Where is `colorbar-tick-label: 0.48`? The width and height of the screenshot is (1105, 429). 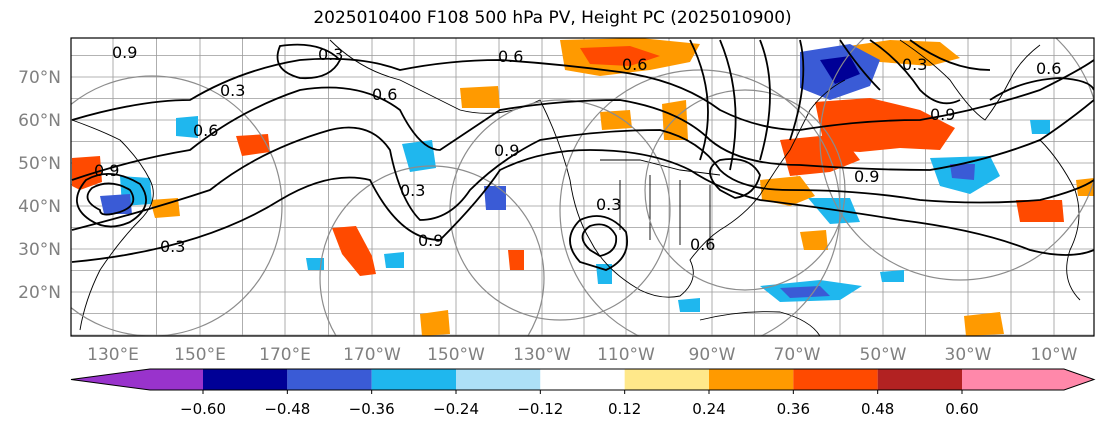 colorbar-tick-label: 0.48 is located at coordinates (877, 409).